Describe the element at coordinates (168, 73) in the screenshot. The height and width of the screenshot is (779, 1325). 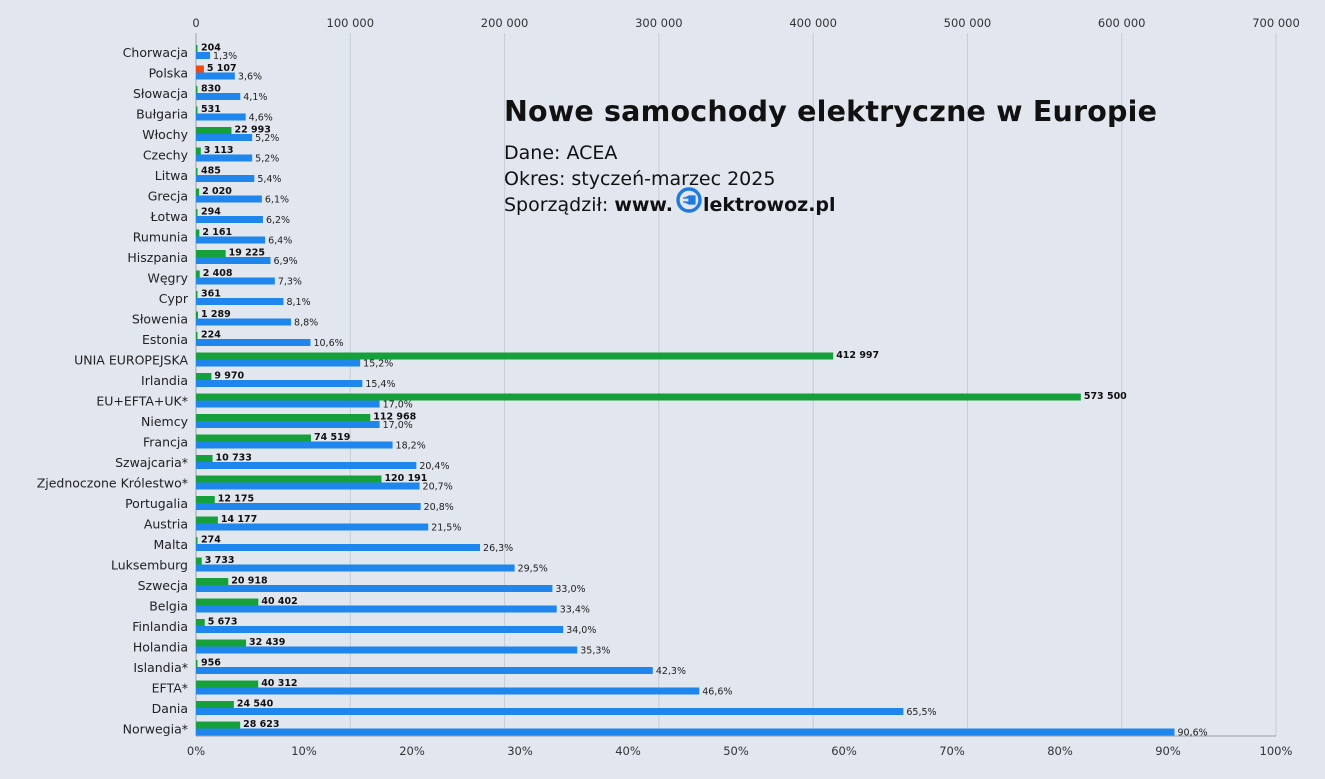
I see `category-label: Polska` at that location.